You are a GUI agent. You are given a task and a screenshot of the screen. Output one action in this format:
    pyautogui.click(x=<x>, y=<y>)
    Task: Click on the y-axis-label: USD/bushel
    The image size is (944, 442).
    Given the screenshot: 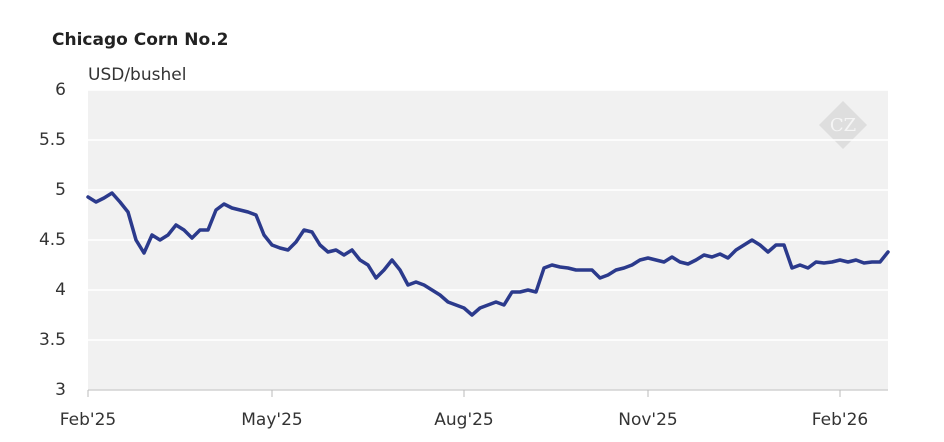 What is the action you would take?
    pyautogui.click(x=137, y=75)
    